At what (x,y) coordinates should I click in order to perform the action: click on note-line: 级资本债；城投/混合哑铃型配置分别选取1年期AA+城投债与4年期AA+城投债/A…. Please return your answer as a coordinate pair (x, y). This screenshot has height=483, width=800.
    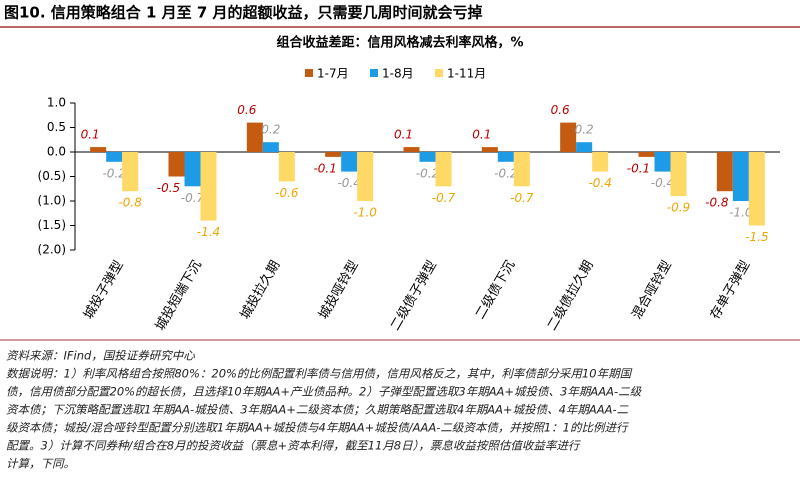
    Looking at the image, I should click on (317, 428).